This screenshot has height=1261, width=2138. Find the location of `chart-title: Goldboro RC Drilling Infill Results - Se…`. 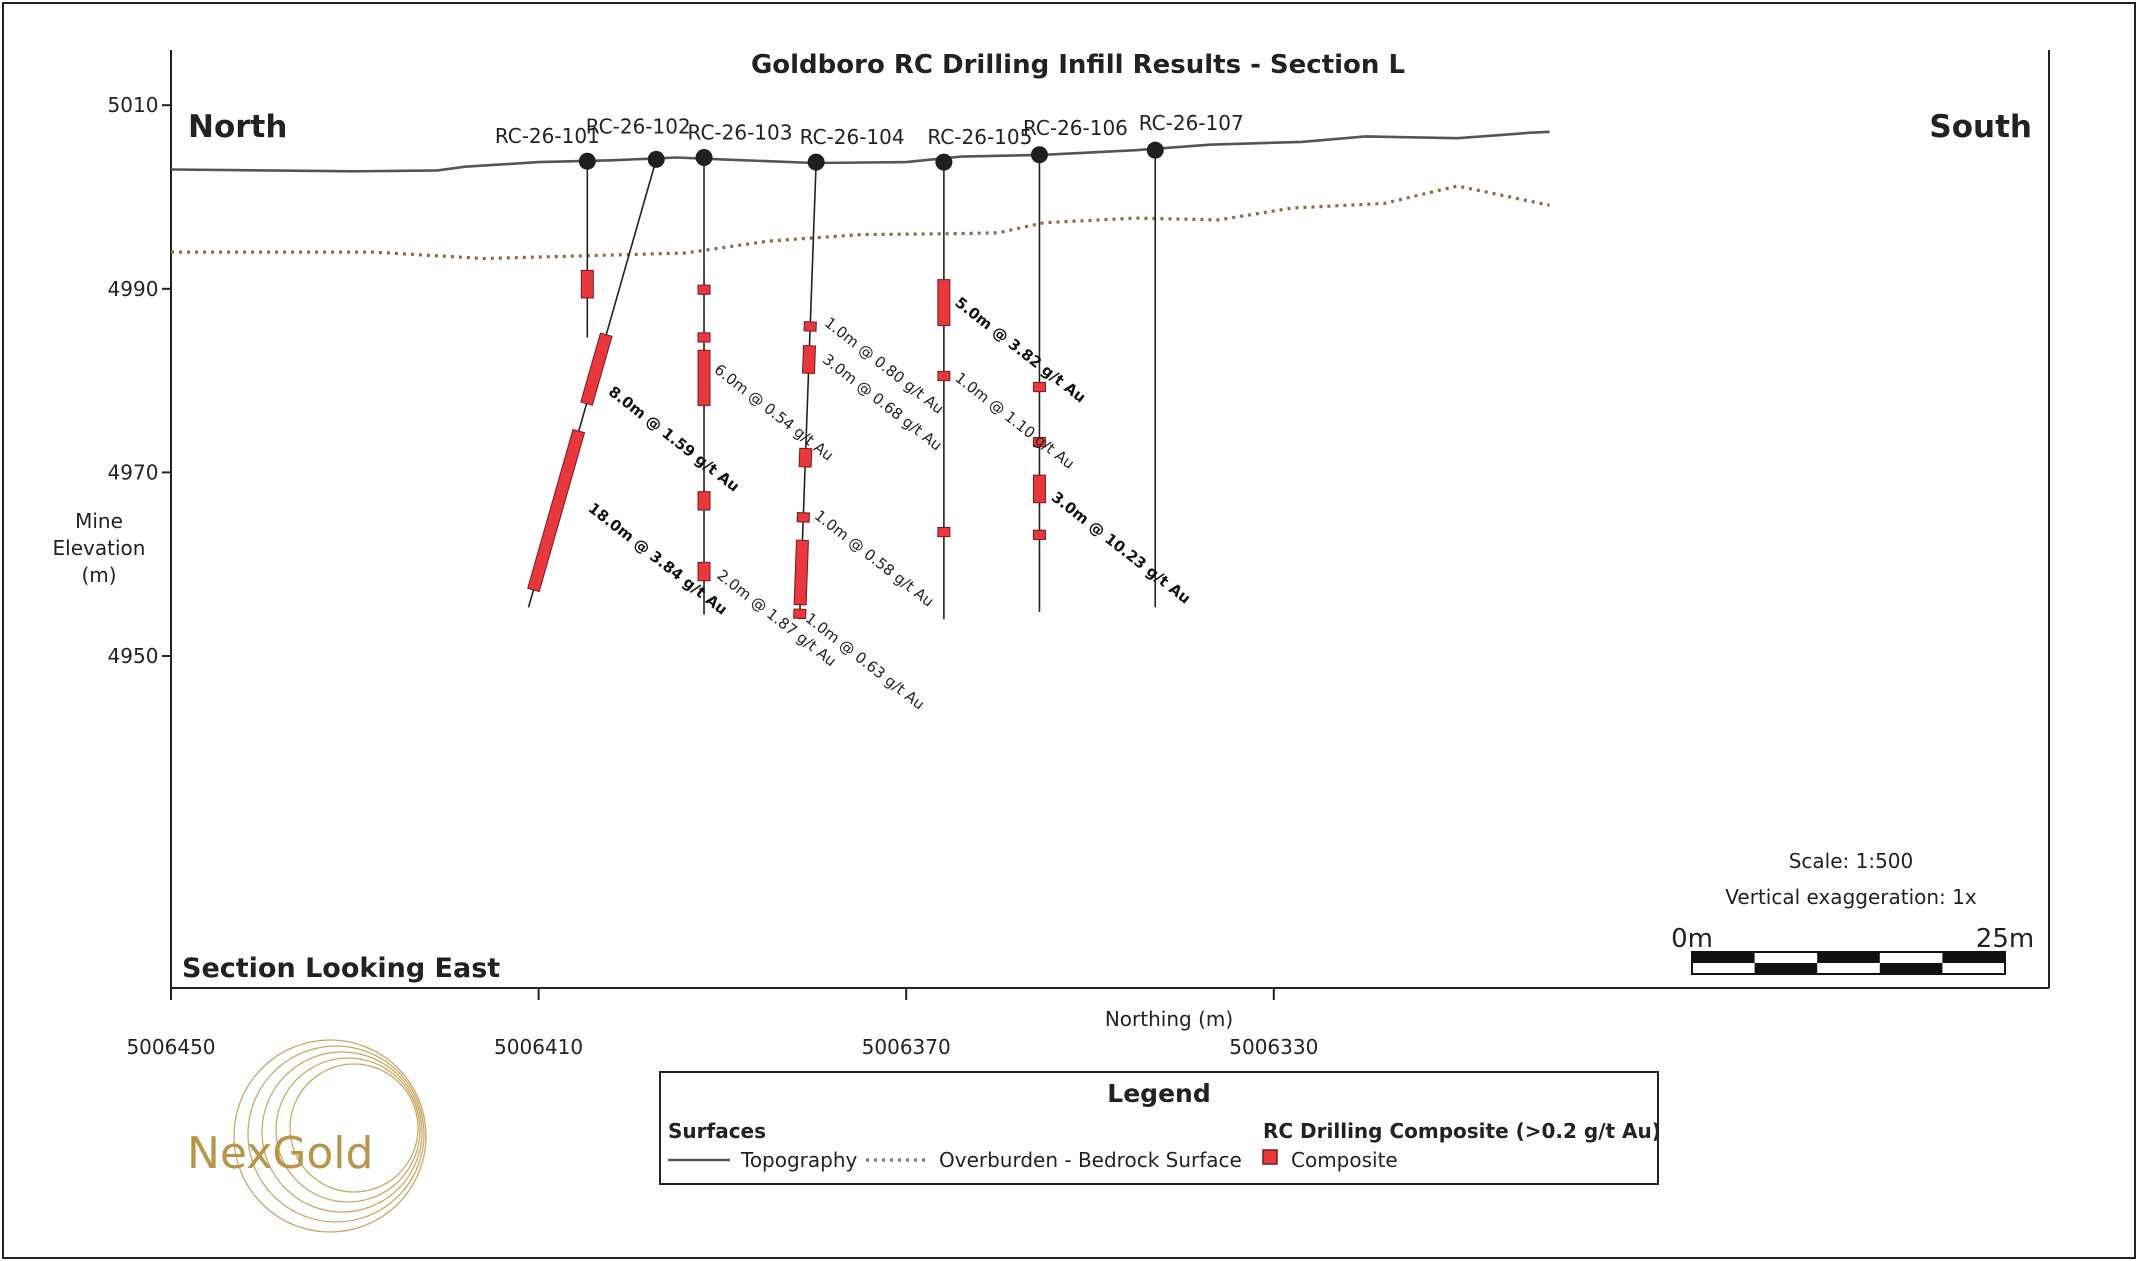

chart-title: Goldboro RC Drilling Infill Results - Se… is located at coordinates (1078, 65).